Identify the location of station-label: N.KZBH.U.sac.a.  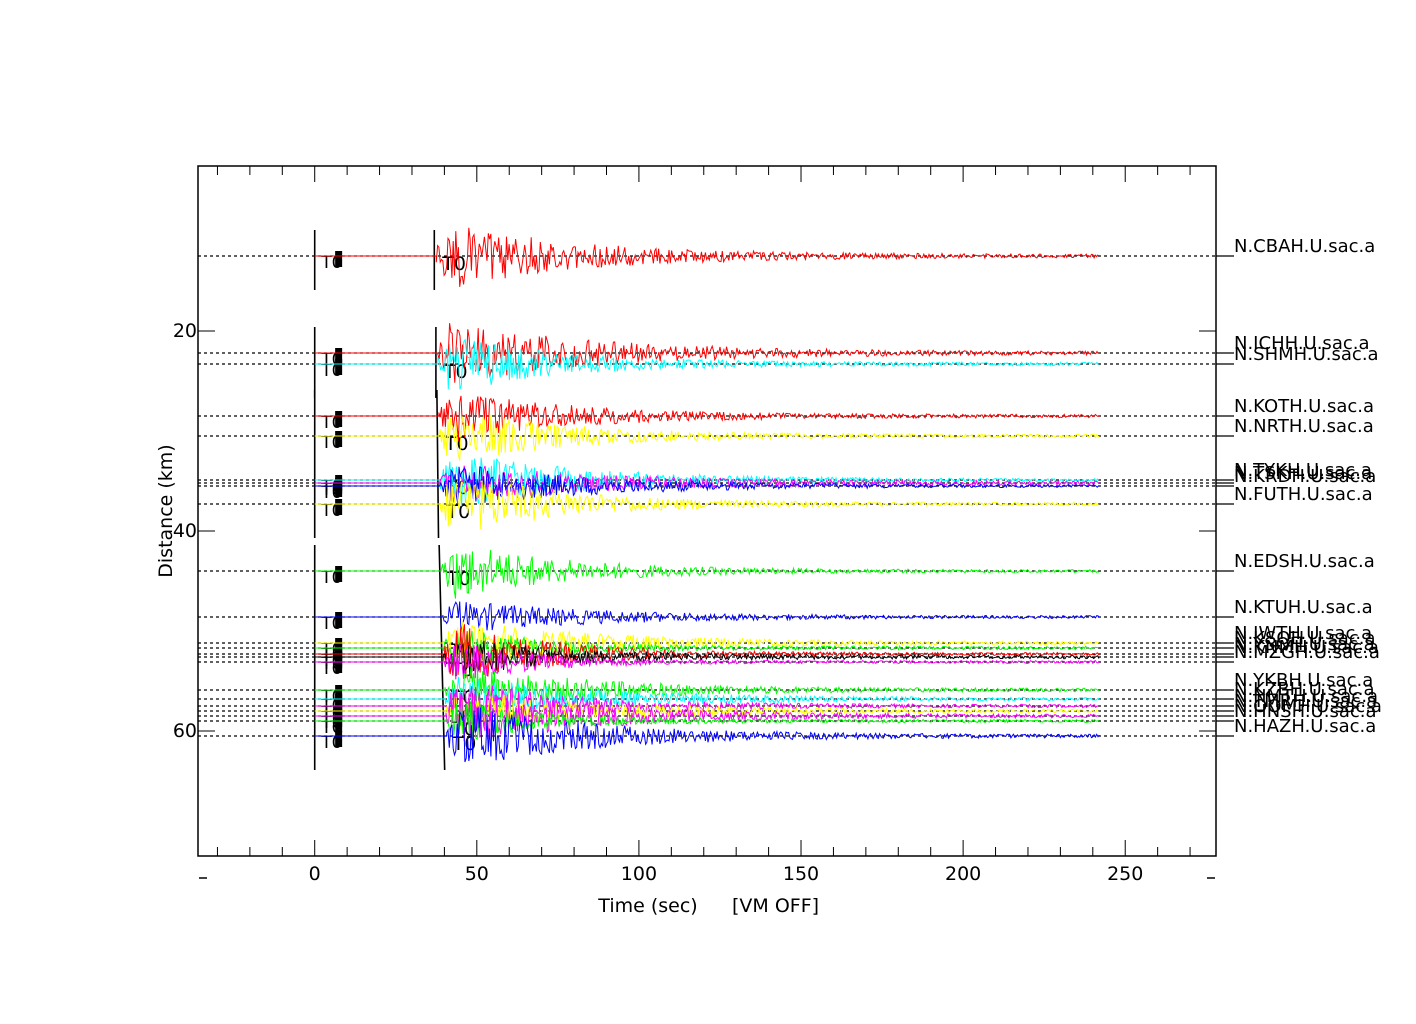
(1304, 689).